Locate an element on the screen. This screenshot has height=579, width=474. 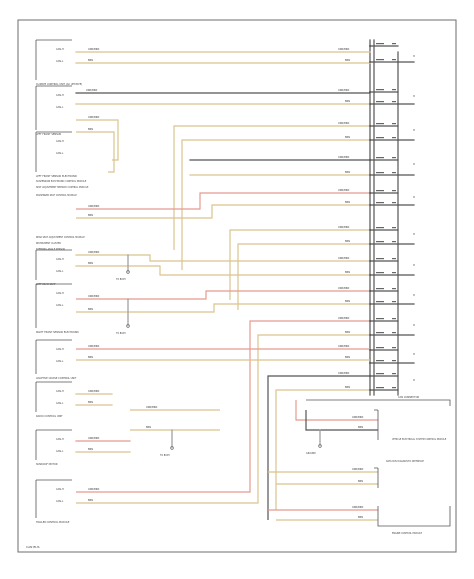
left-module-4: LEFT REAR SEAT CAN-H CAN-L is located at coordinates (53, 267).